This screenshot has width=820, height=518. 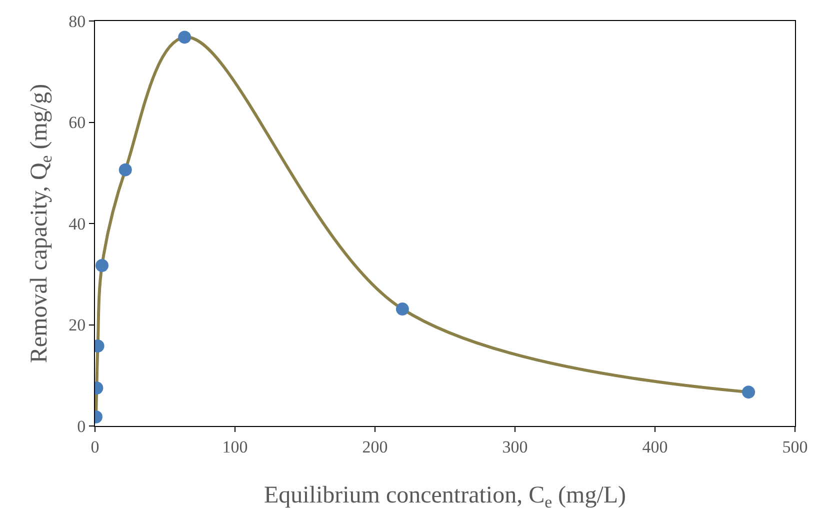 I want to click on x-tick-label: 500, so click(x=795, y=446).